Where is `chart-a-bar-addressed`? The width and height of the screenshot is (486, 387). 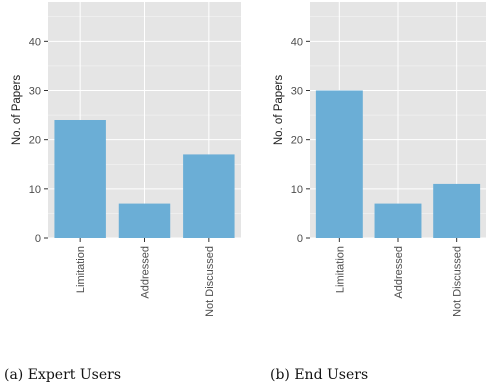
chart-a-bar-addressed is located at coordinates (144, 220).